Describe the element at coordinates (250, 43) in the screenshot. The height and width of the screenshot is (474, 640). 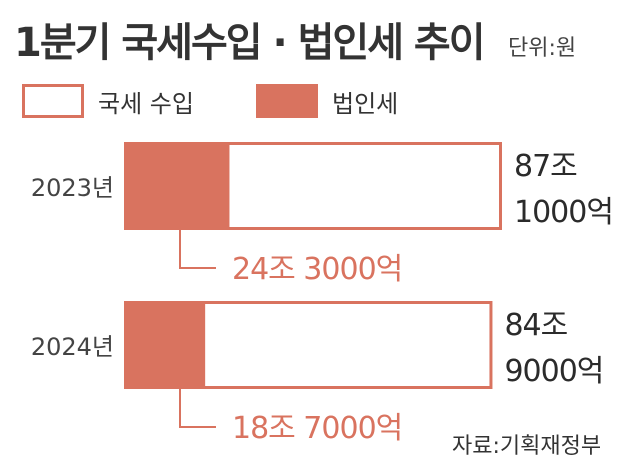
I see `chart-title: 1분기 국세수입 · 법인세 추이` at that location.